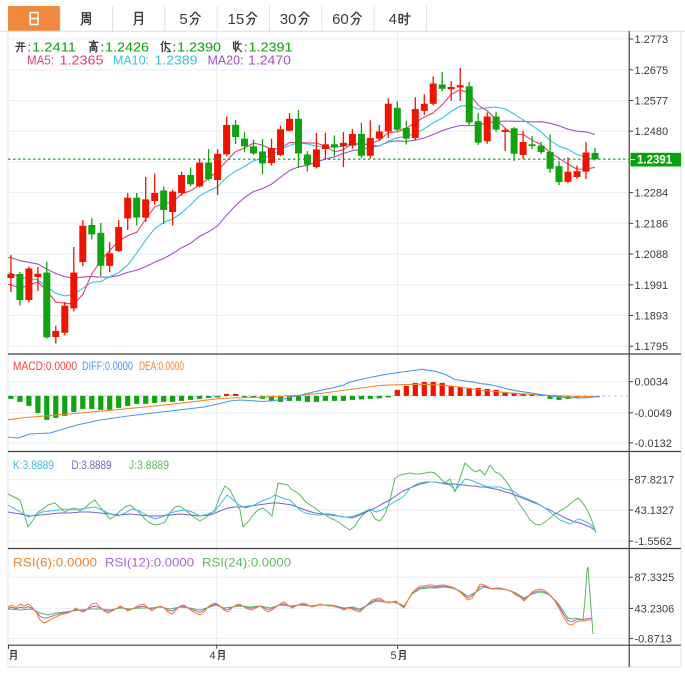 The height and width of the screenshot is (681, 685). I want to click on svg-text: 87.3325, so click(655, 578).